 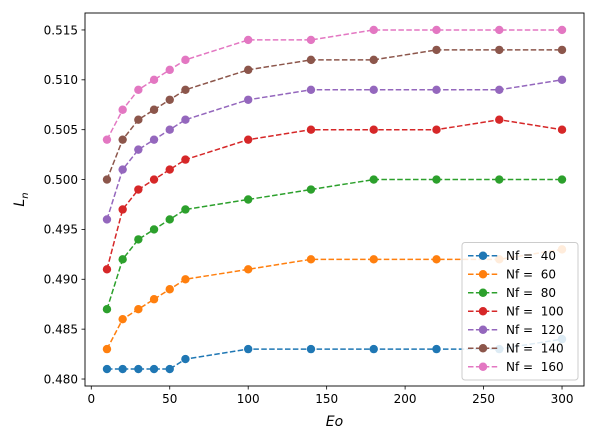 I want to click on x-tick-label: 0, so click(x=91, y=399).